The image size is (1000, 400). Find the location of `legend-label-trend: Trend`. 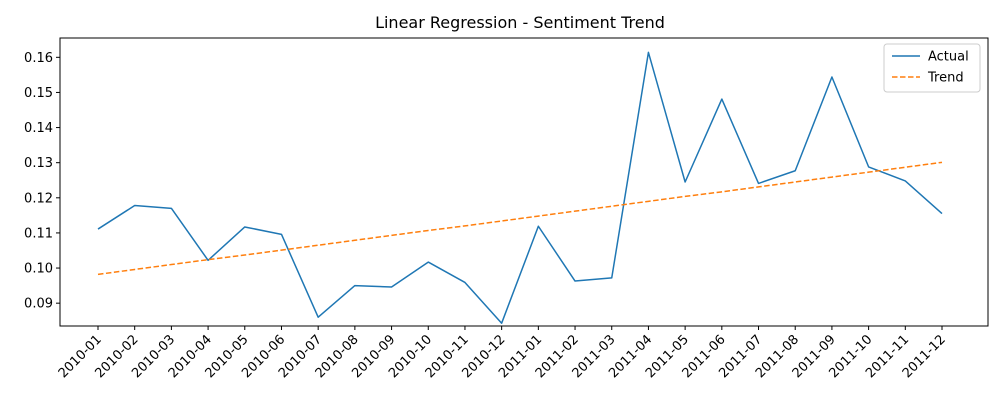

legend-label-trend: Trend is located at coordinates (945, 78).